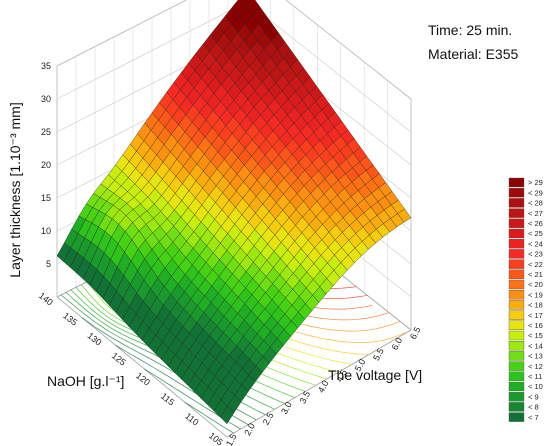 The height and width of the screenshot is (446, 550). I want to click on legend-label: < 15, so click(535, 335).